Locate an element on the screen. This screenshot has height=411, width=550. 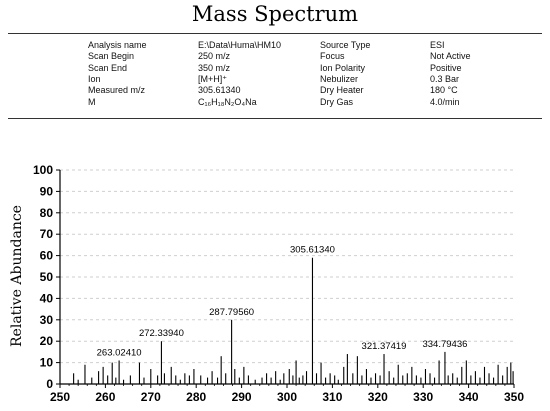
y-tick-label: 80 is located at coordinates (47, 213).